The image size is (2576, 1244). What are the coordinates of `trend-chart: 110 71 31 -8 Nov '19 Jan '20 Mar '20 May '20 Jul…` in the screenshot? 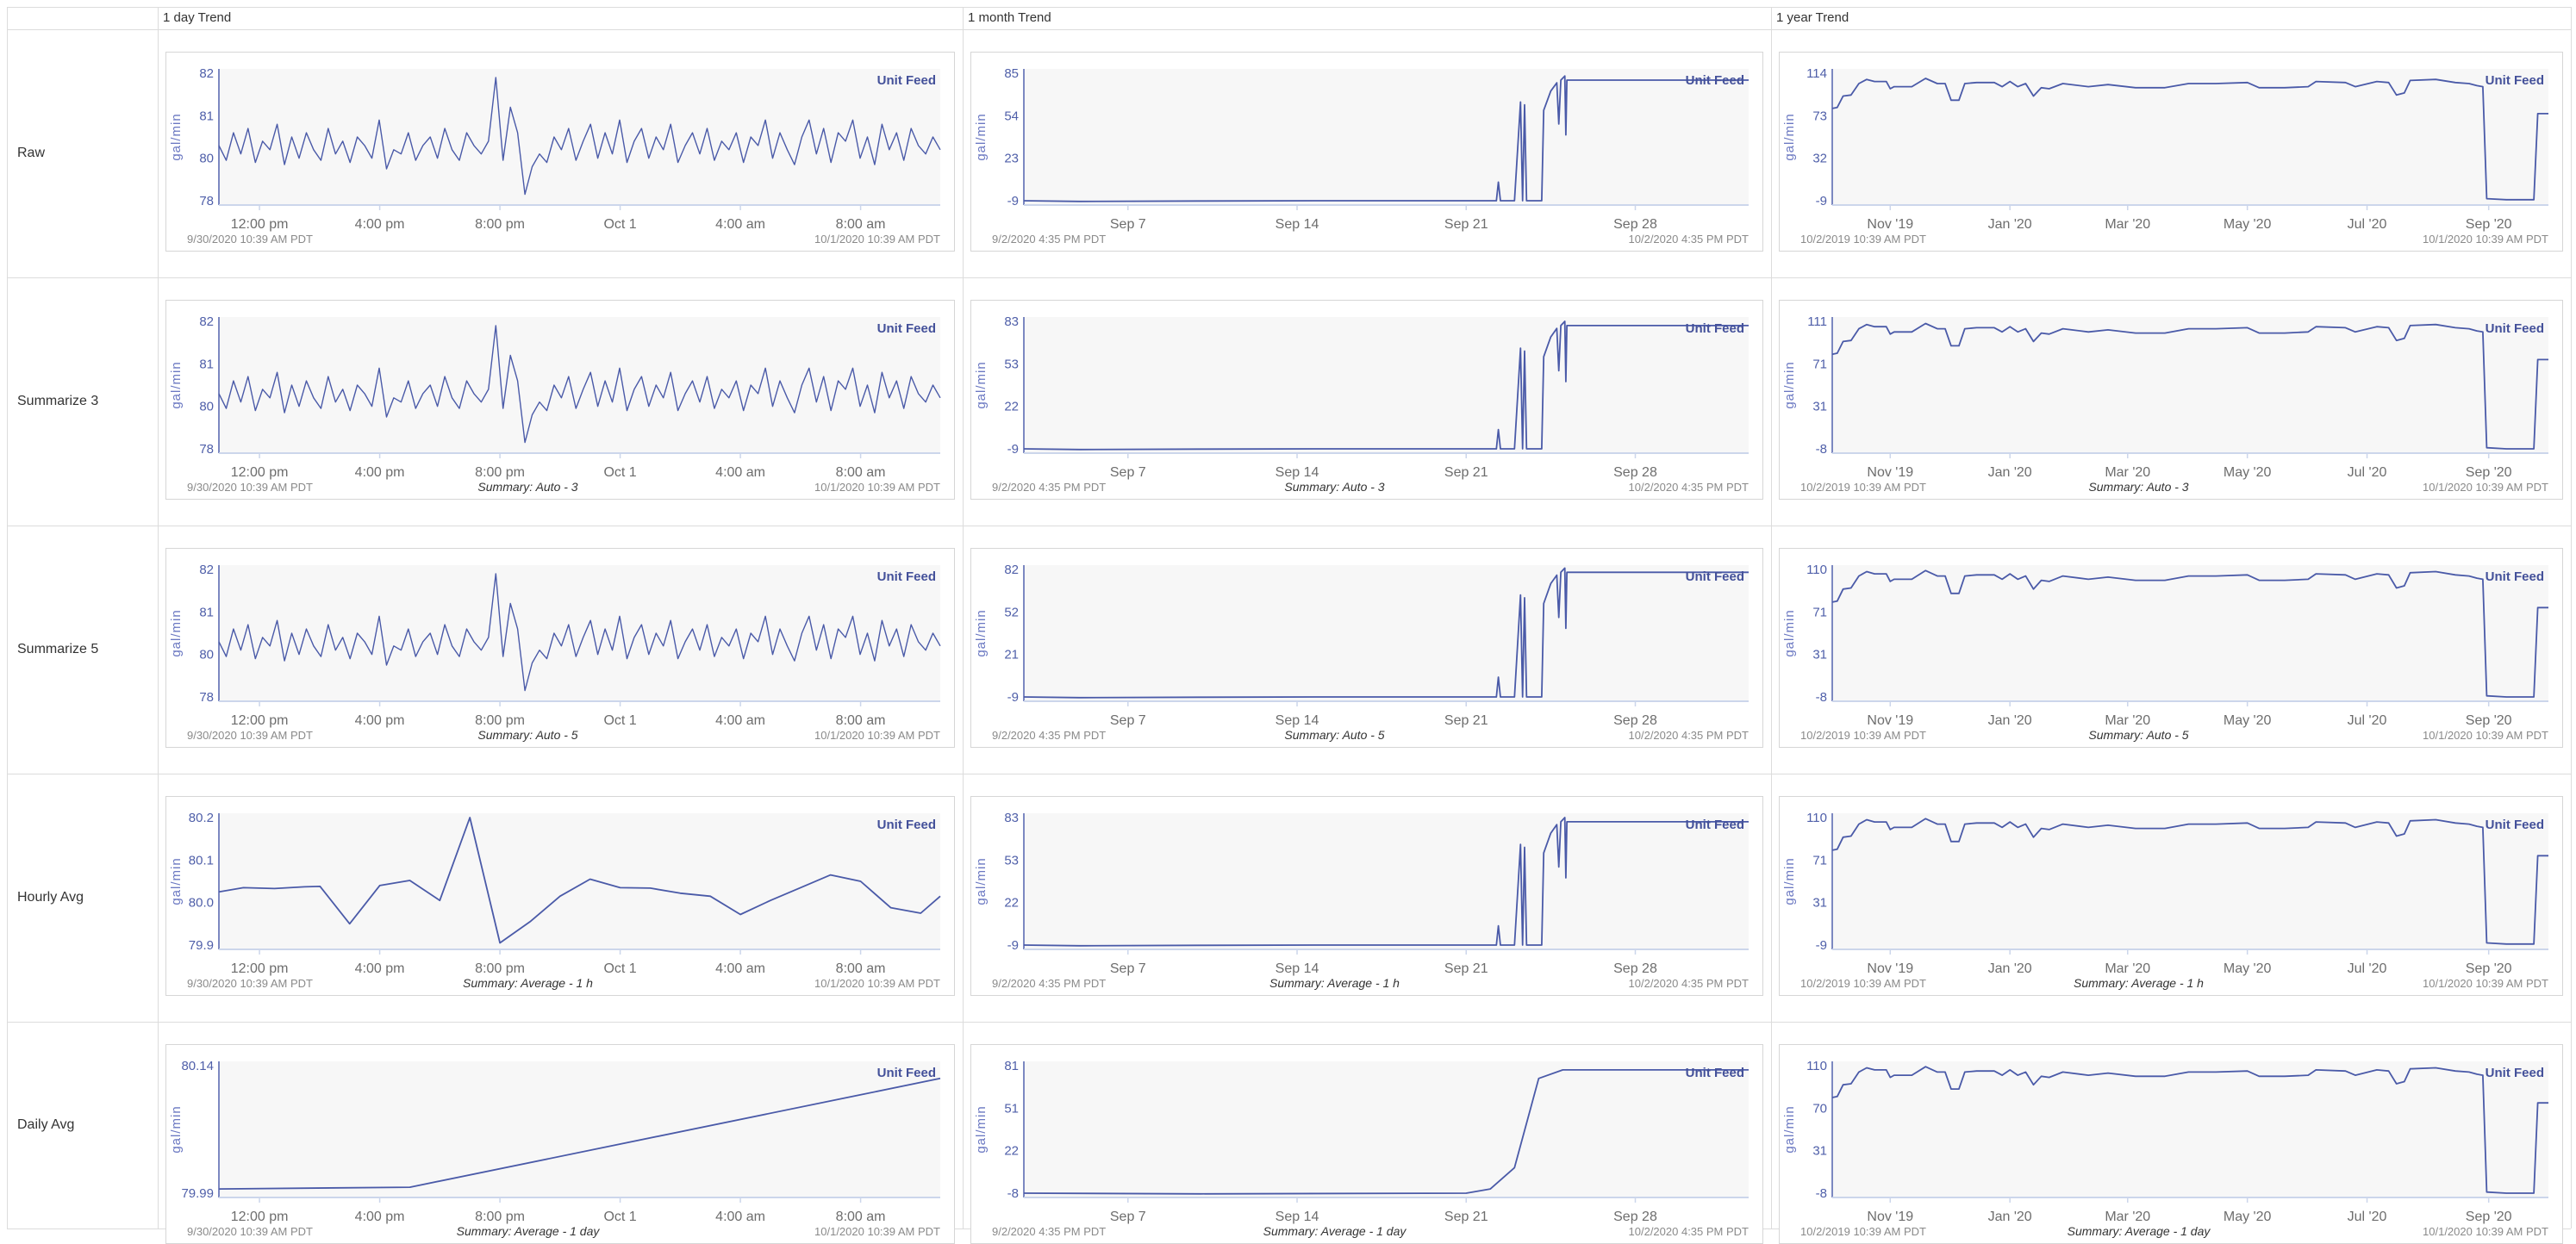 It's located at (2171, 648).